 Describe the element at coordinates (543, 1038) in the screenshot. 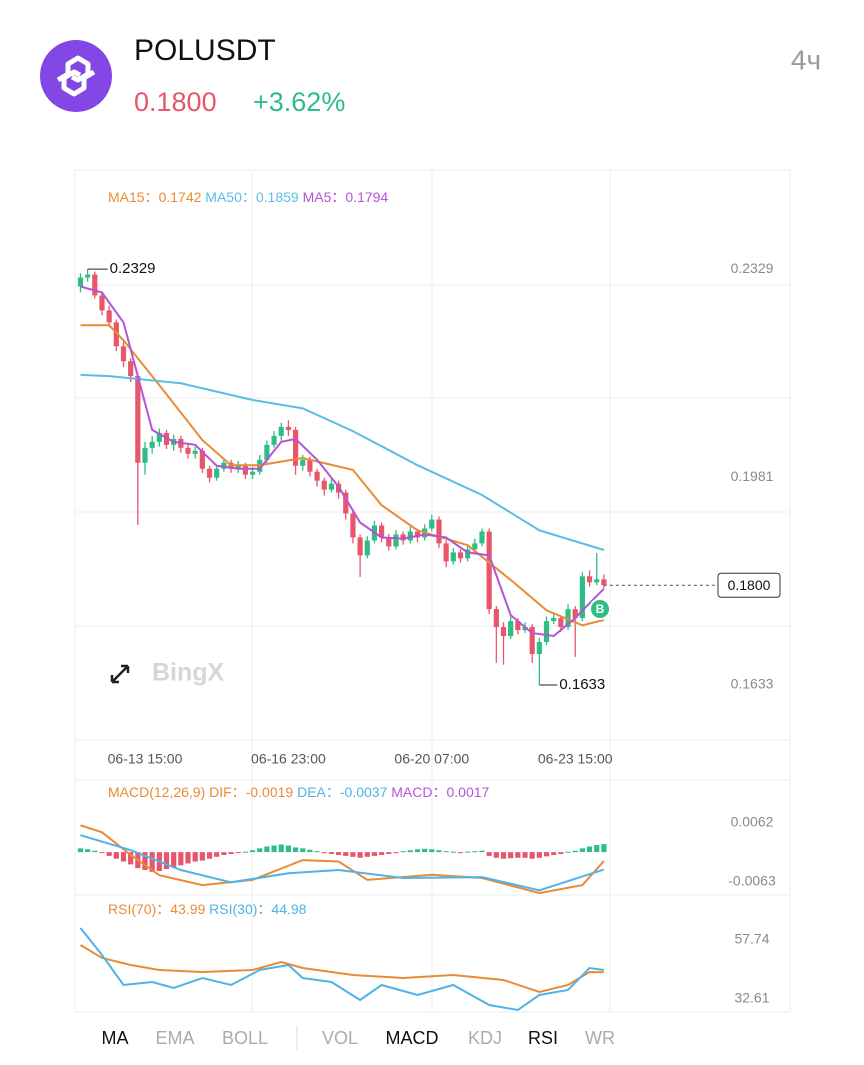

I see `indicator-tab: RSI` at that location.